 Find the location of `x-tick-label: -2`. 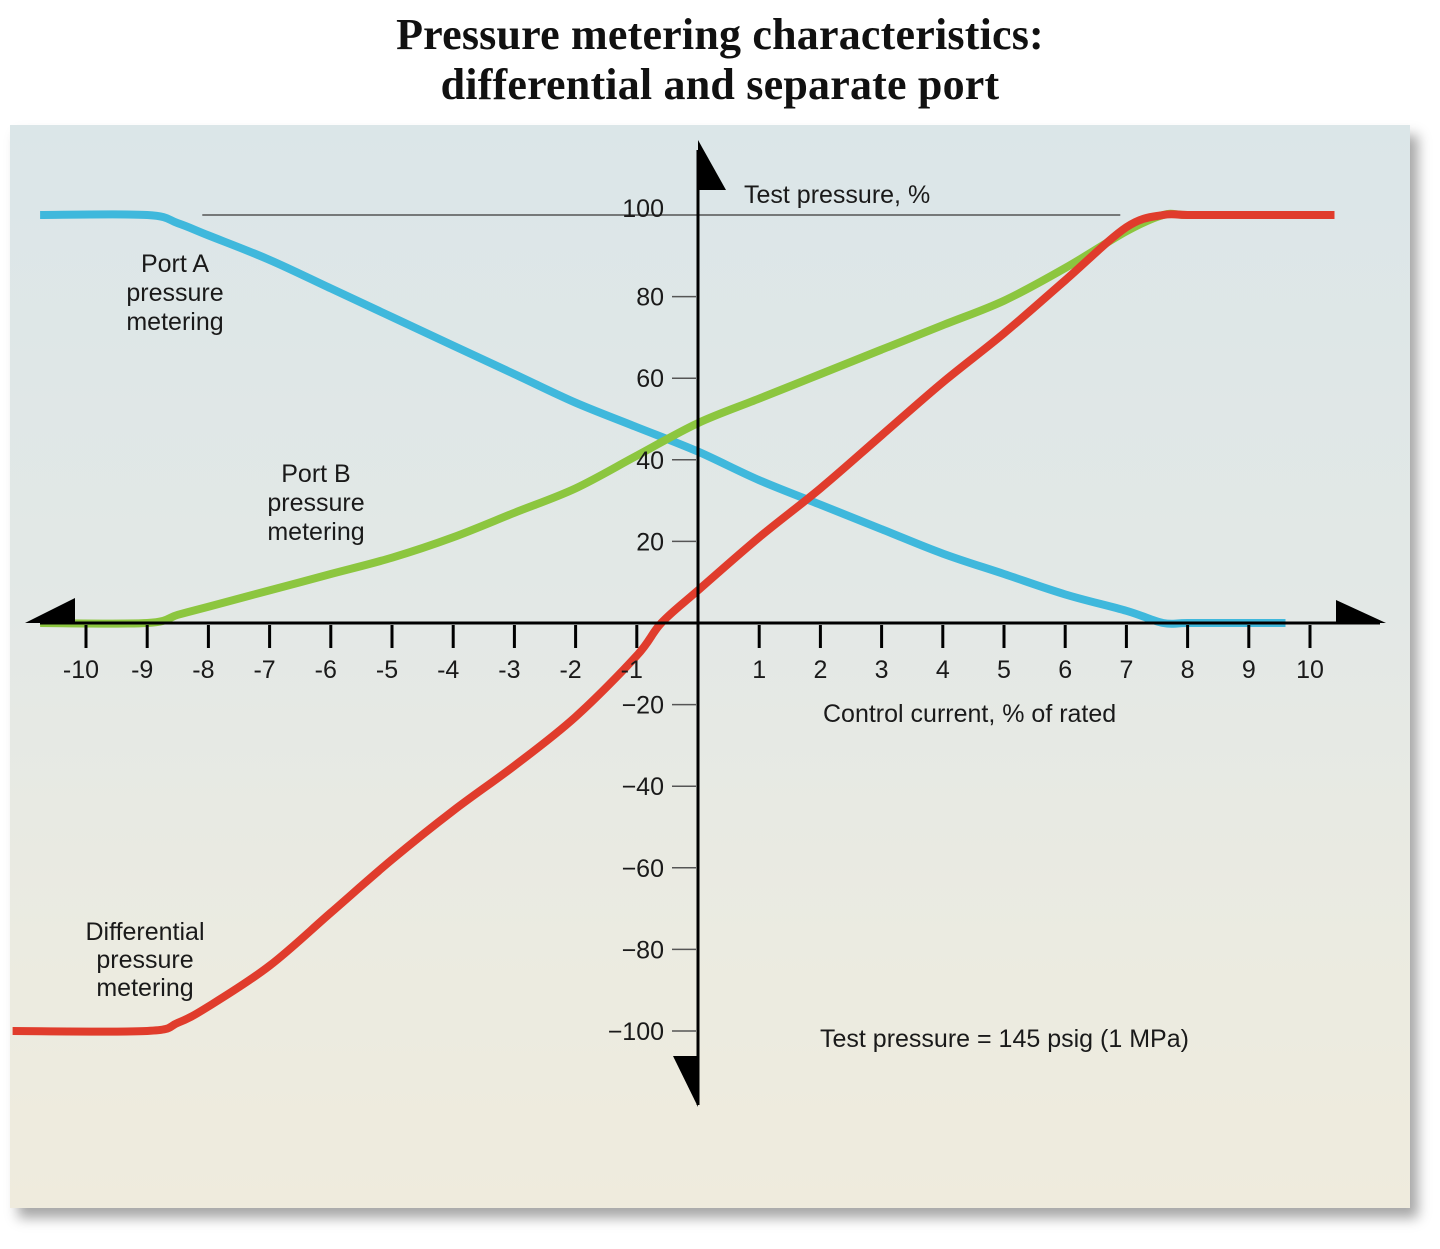

x-tick-label: -2 is located at coordinates (570, 670).